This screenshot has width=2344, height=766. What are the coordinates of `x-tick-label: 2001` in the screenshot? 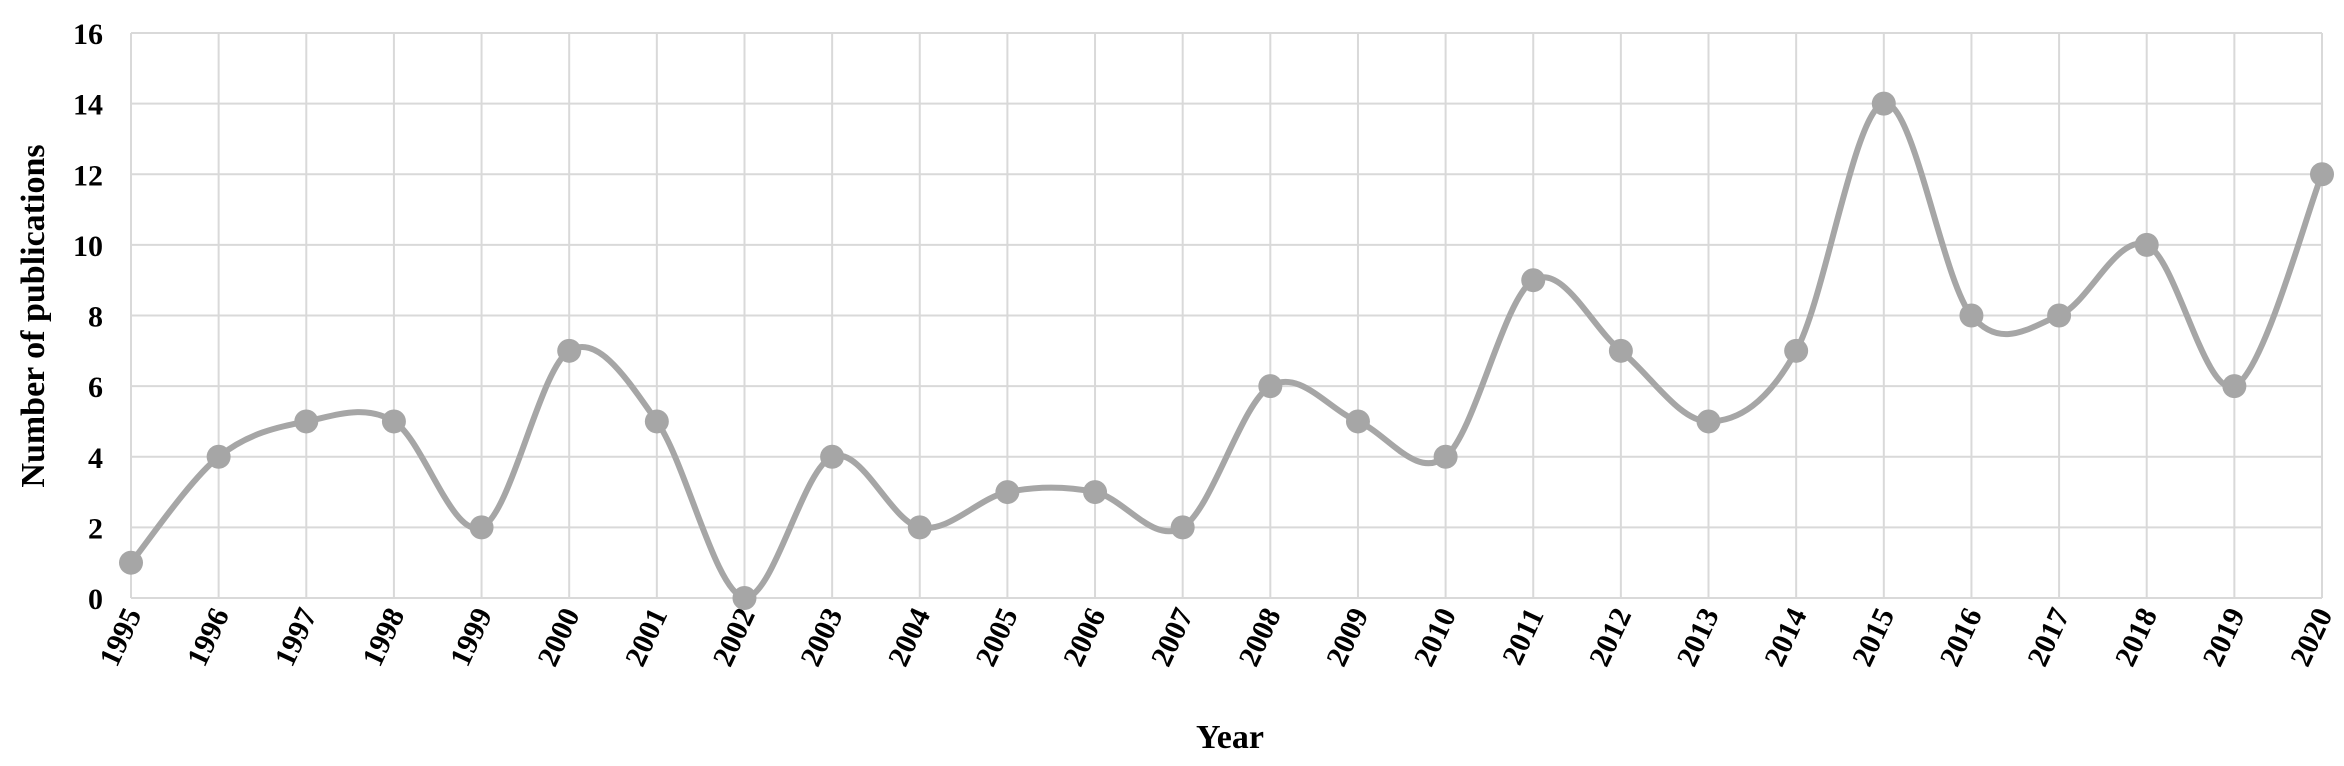 It's located at (646, 637).